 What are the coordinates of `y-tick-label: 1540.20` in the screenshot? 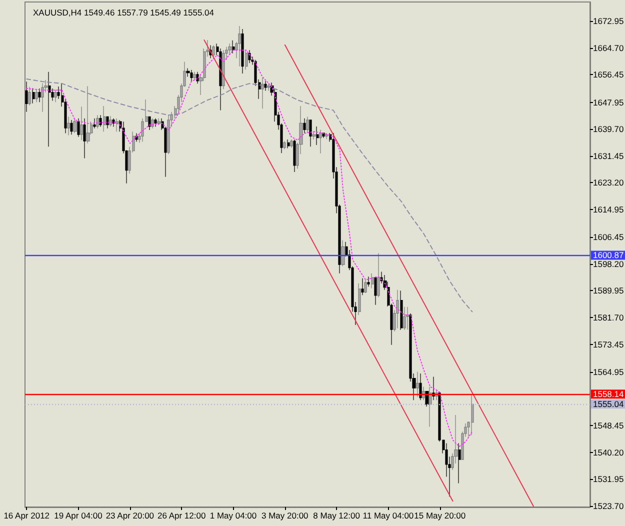 It's located at (608, 452).